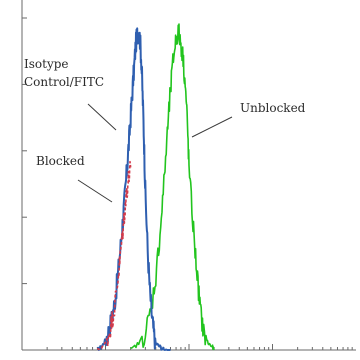 The image size is (360, 360). I want to click on annotation-isotype-line2: Control/FITC, so click(64, 82).